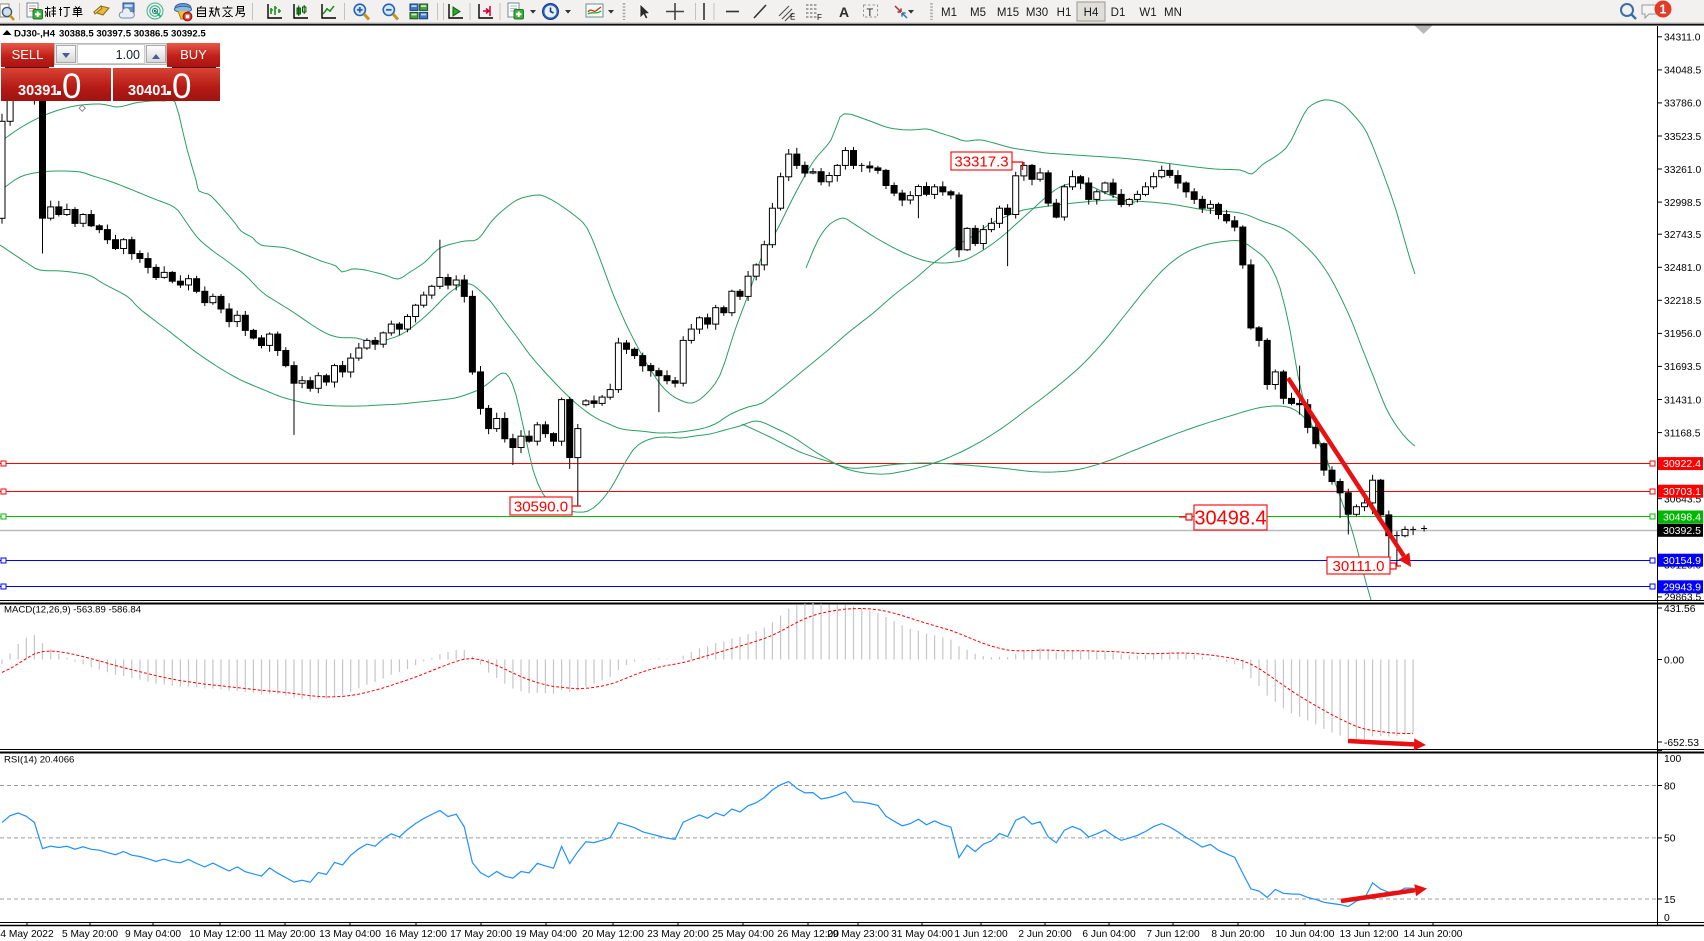 Image resolution: width=1704 pixels, height=941 pixels. I want to click on svg-text: 31956.0, so click(1682, 334).